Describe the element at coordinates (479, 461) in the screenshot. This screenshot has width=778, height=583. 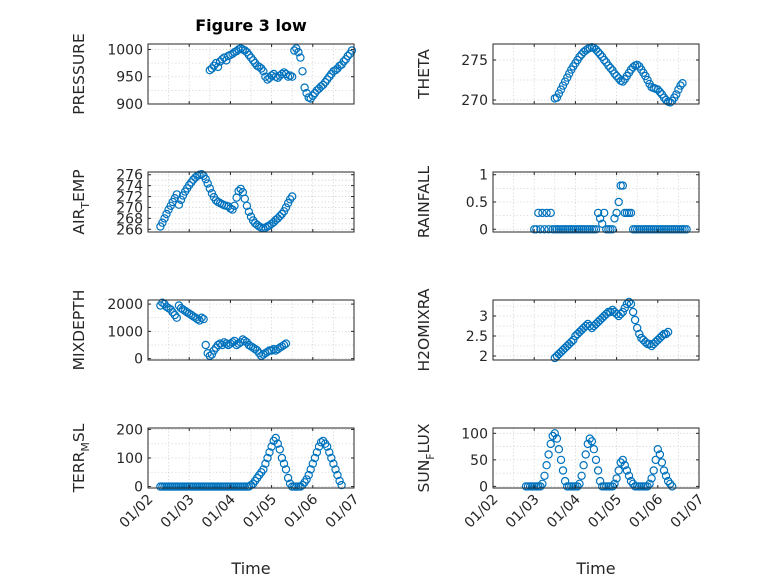
I see `y-tick-label: 50` at that location.